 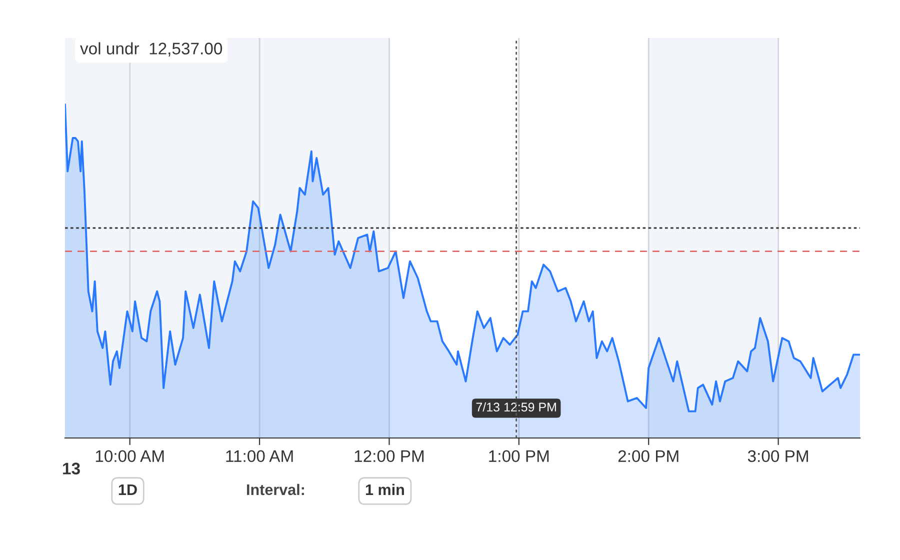 What do you see at coordinates (385, 489) in the screenshot?
I see `text: 1 min` at bounding box center [385, 489].